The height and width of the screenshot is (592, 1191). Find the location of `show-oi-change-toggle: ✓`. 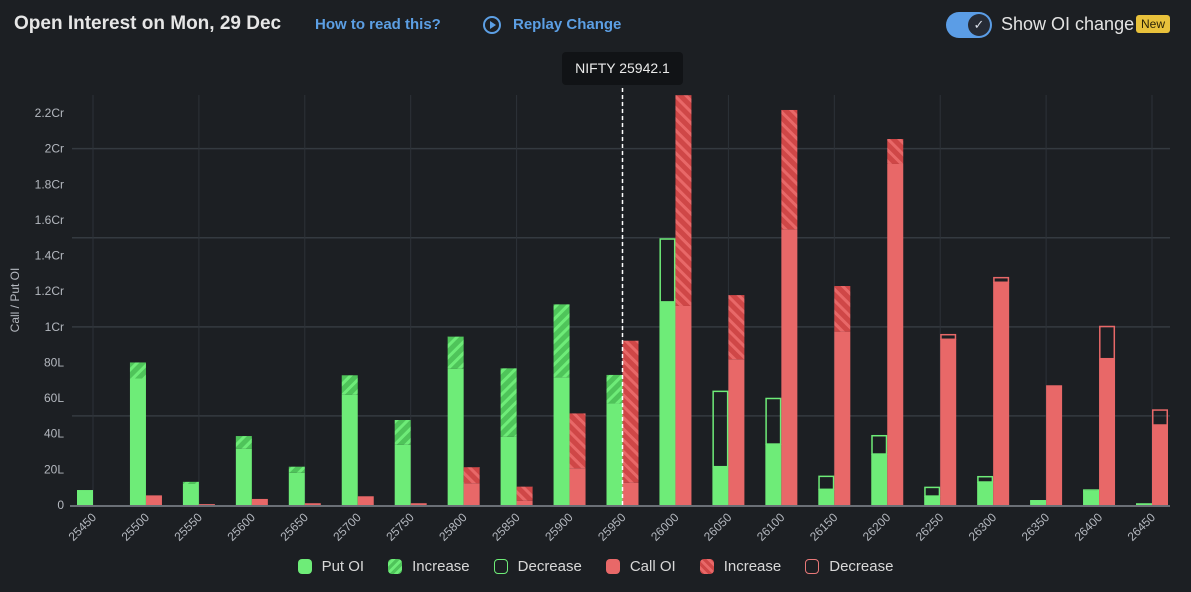

show-oi-change-toggle: ✓ is located at coordinates (969, 25).